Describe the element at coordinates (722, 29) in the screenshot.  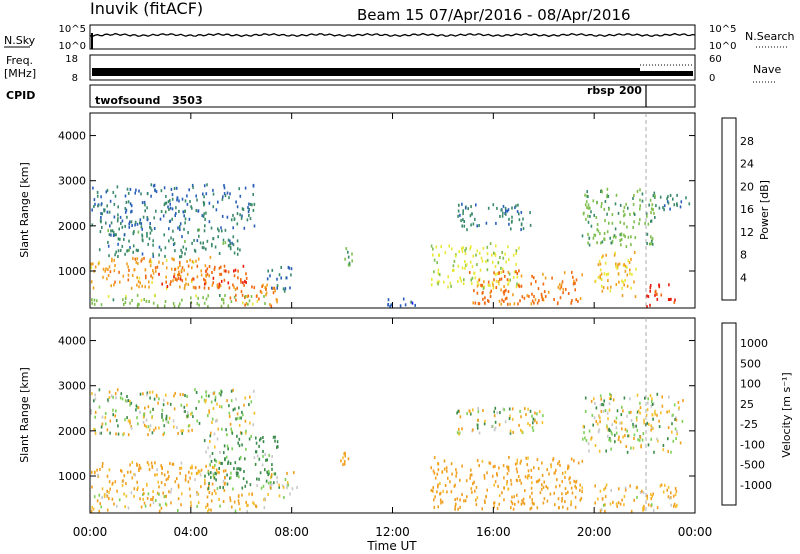
I see `nsky-right-tick-top: 10^5` at that location.